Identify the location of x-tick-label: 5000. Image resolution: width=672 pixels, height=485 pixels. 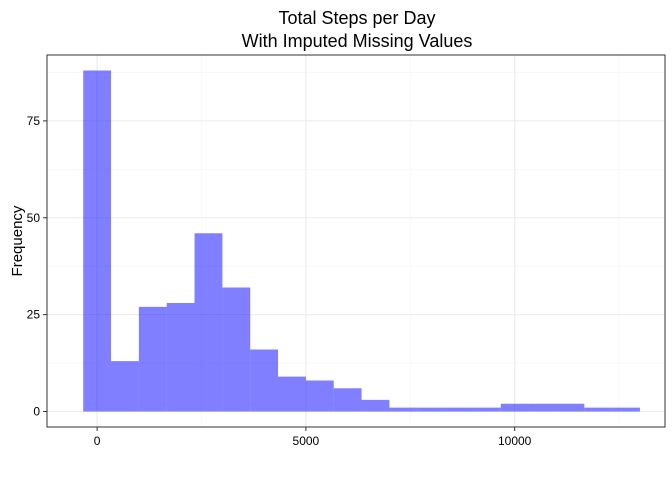
(306, 441).